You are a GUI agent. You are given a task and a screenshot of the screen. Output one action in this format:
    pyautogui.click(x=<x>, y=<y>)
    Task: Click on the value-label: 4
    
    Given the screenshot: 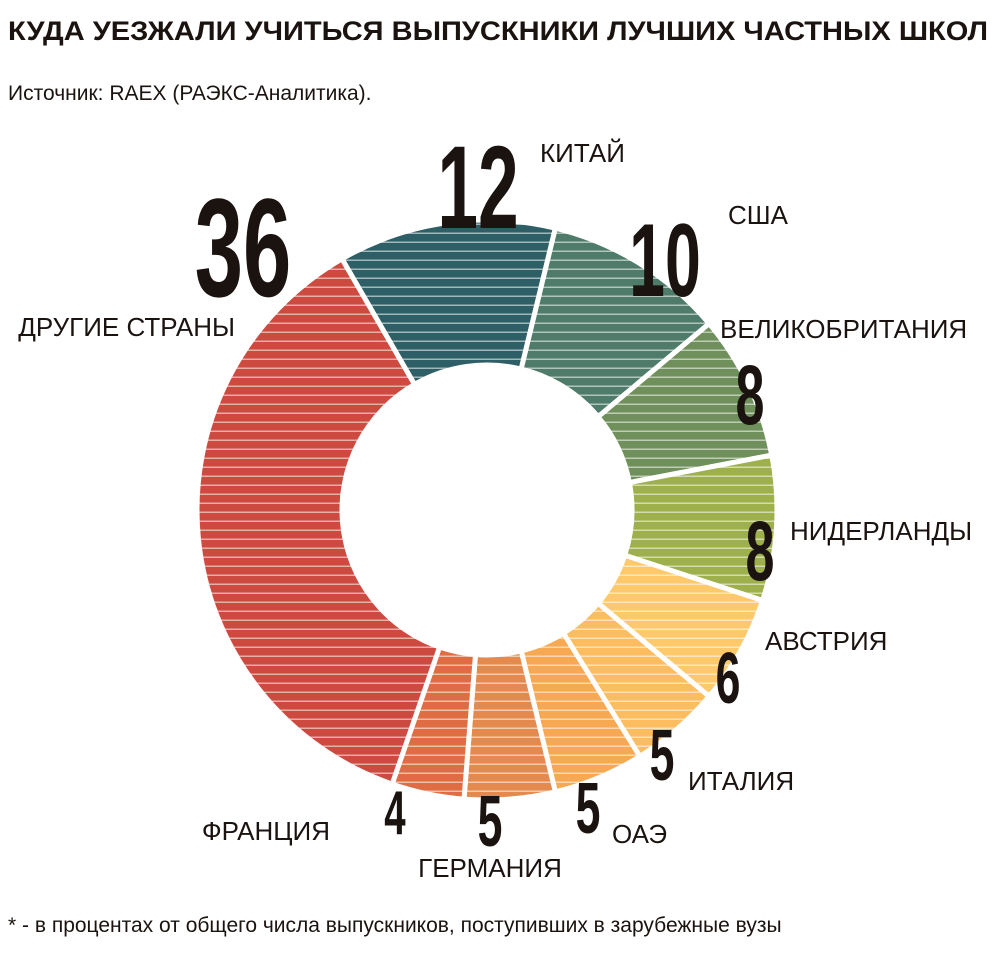 What is the action you would take?
    pyautogui.click(x=395, y=813)
    